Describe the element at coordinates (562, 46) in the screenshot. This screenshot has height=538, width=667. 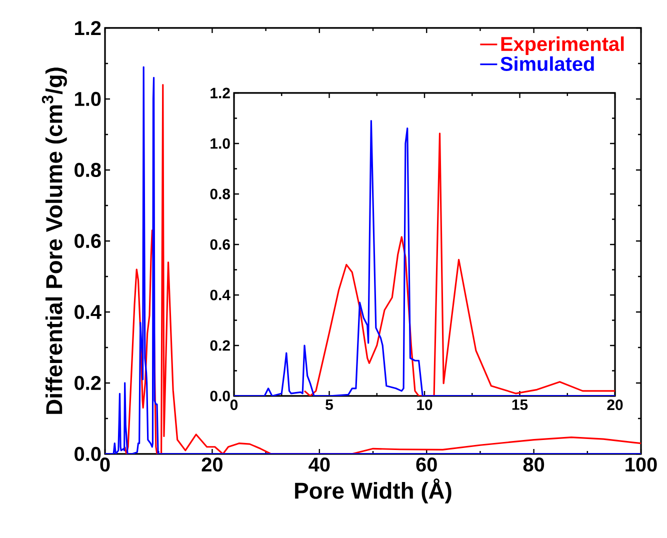
I see `legend-label: Experimental` at that location.